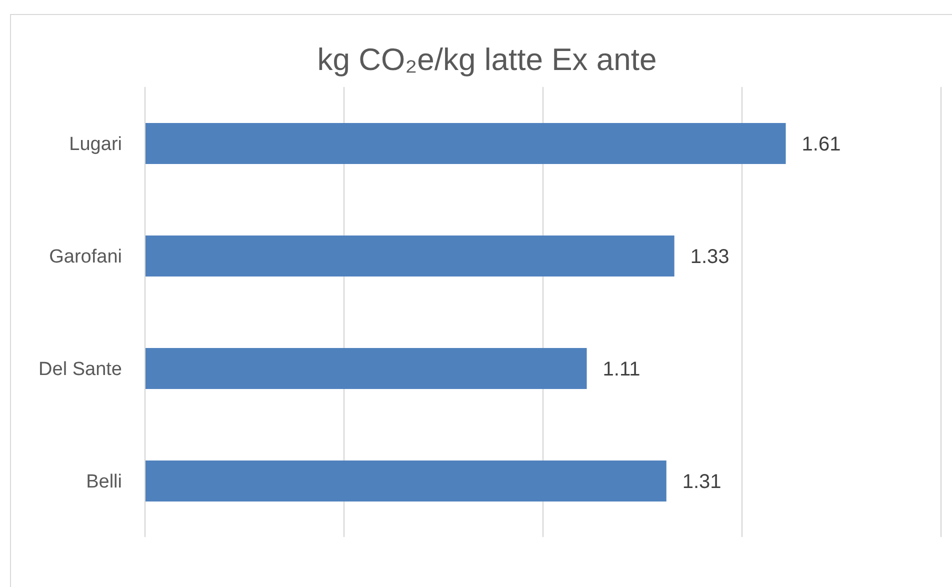  What do you see at coordinates (487, 59) in the screenshot?
I see `chart-title: kg CO₂e/kg latte Ex ante` at bounding box center [487, 59].